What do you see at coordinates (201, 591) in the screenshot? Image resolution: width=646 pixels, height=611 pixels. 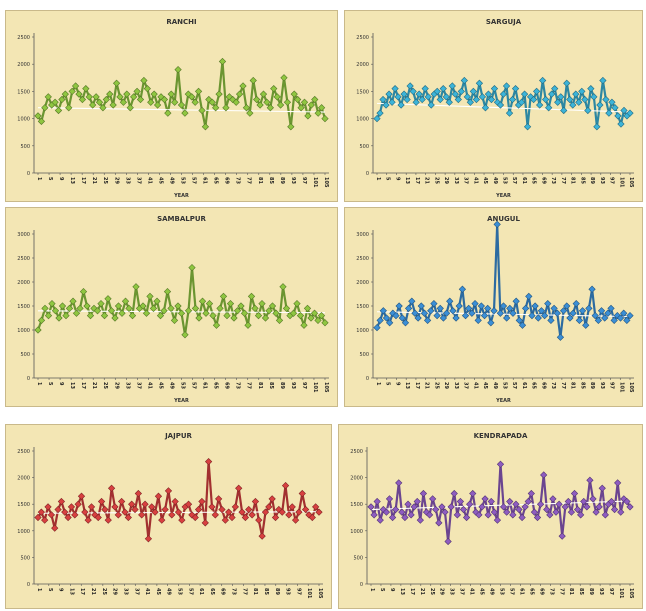 I see `x-tick-label: 61` at bounding box center [201, 591].